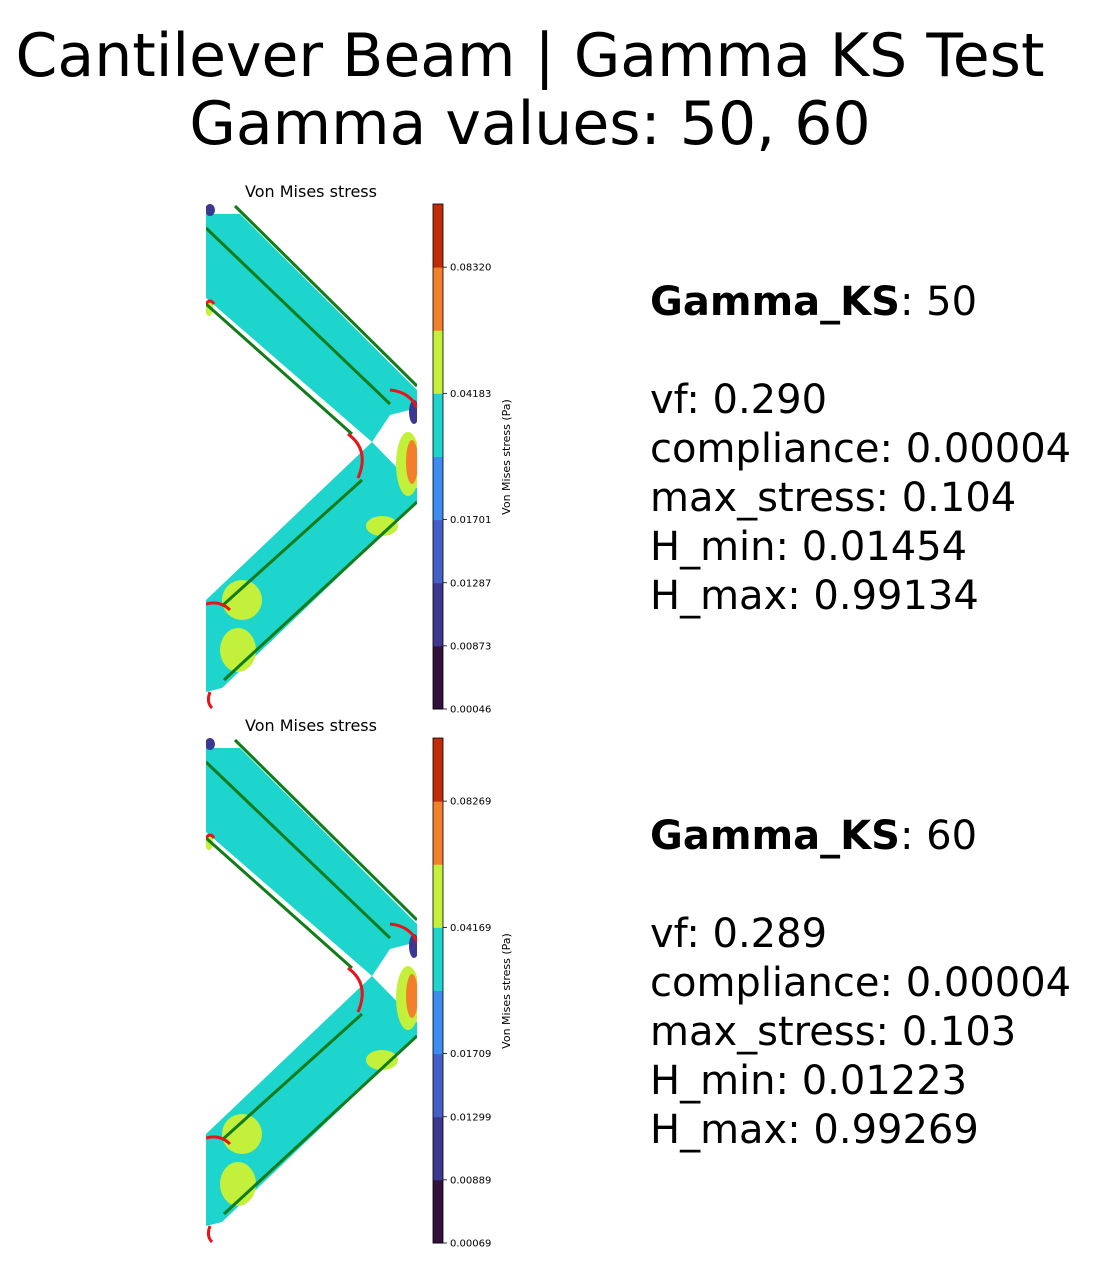 The height and width of the screenshot is (1279, 1117). I want to click on metric-h-max: H_max: 0.99269, so click(814, 1130).